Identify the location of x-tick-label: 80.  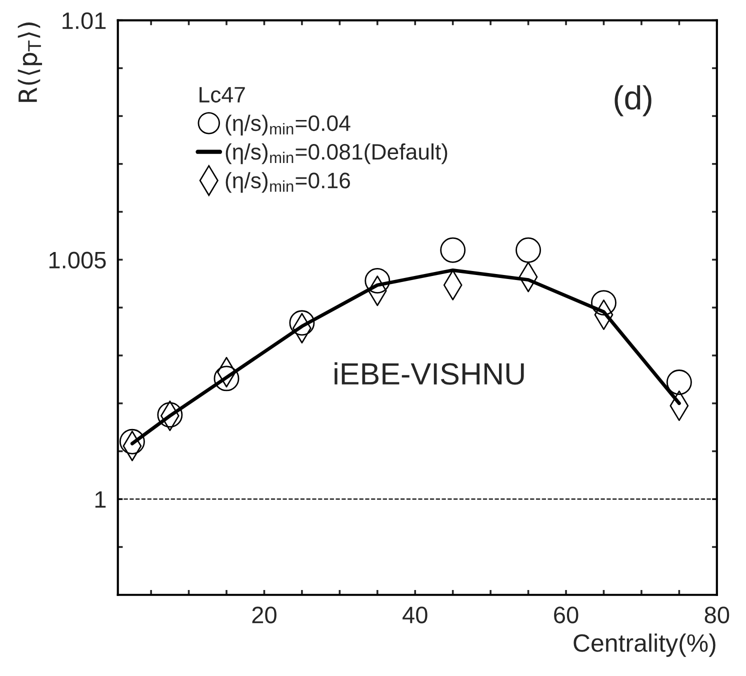
(717, 615).